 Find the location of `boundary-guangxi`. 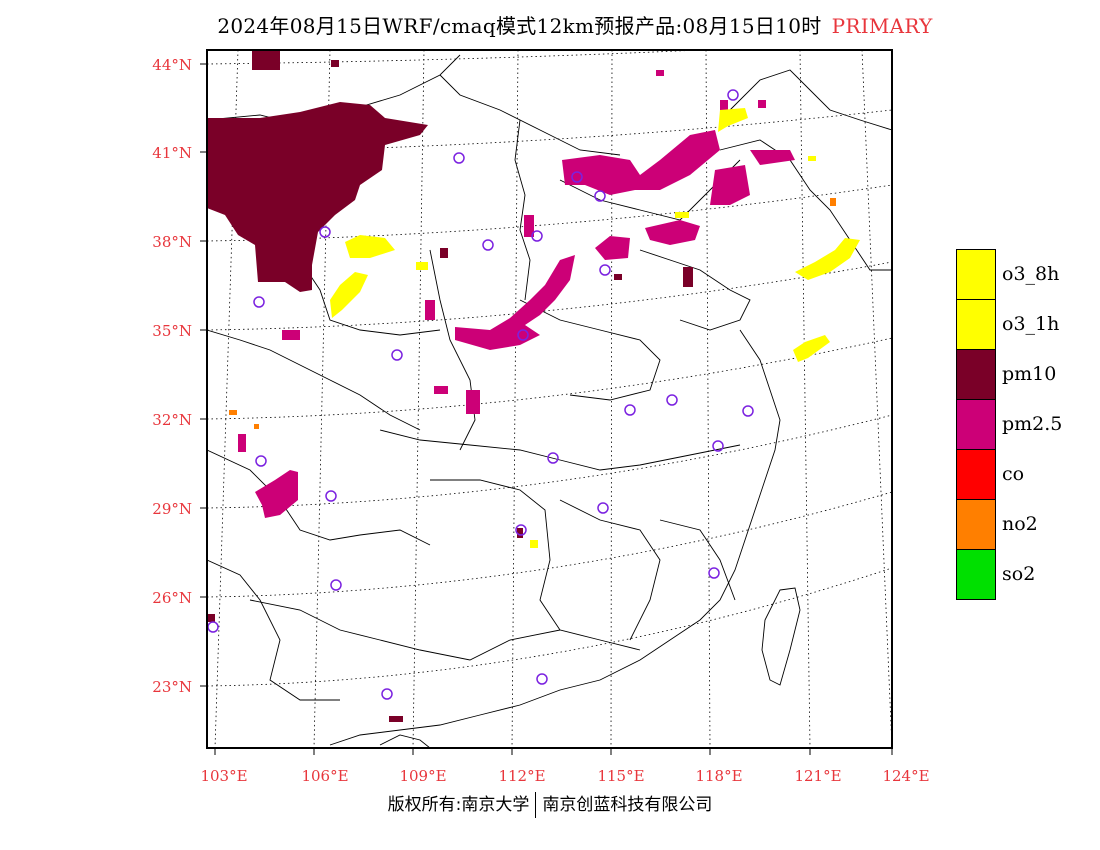

boundary-guangxi is located at coordinates (445, 630).